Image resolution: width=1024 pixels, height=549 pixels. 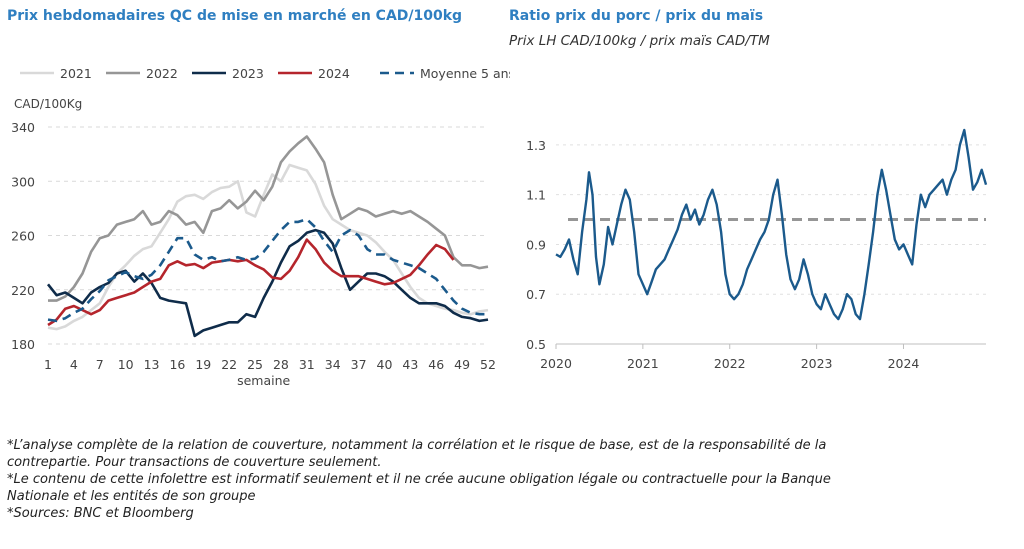 What do you see at coordinates (74, 364) in the screenshot?
I see `left-x-tick-4: 4` at bounding box center [74, 364].